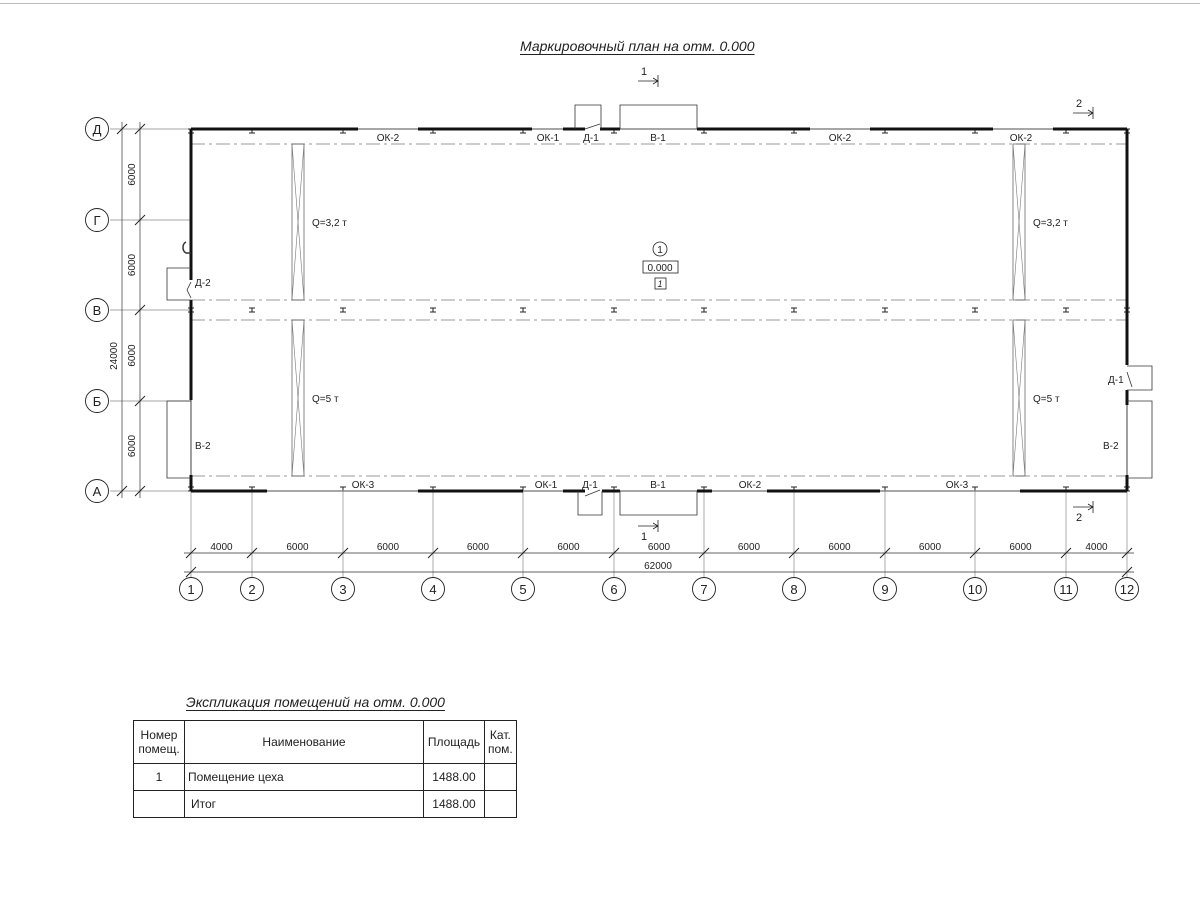 The width and height of the screenshot is (1200, 900). I want to click on axis-label: 1, so click(190, 589).